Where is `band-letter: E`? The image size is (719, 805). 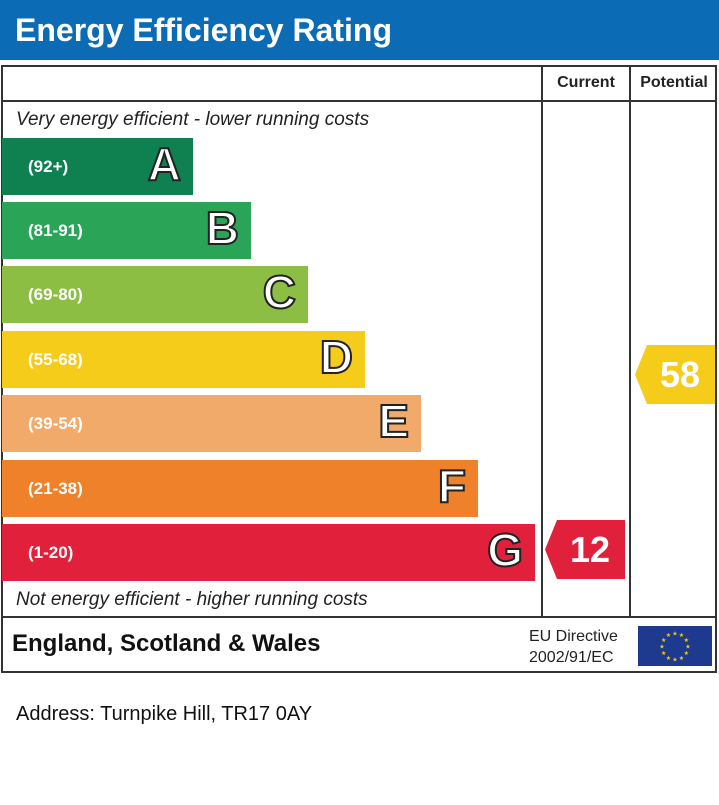
band-letter: E is located at coordinates (393, 421).